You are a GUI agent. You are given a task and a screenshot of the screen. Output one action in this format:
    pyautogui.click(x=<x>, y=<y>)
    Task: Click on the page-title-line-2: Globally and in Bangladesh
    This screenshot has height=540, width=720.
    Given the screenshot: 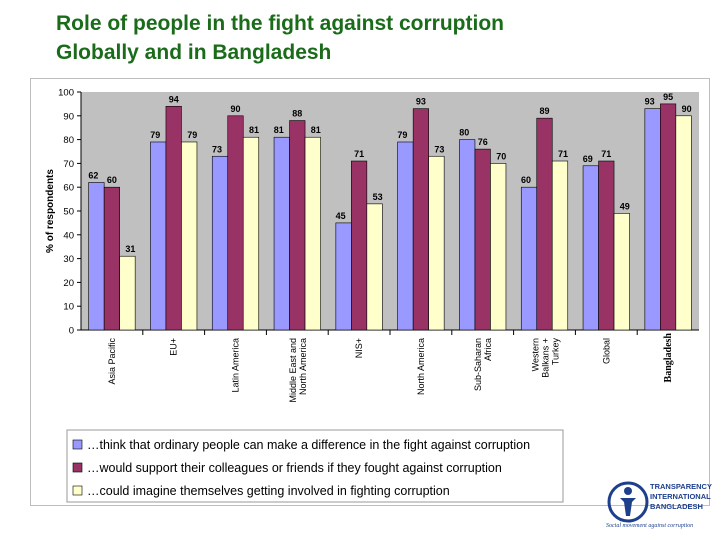 What is the action you would take?
    pyautogui.click(x=194, y=52)
    